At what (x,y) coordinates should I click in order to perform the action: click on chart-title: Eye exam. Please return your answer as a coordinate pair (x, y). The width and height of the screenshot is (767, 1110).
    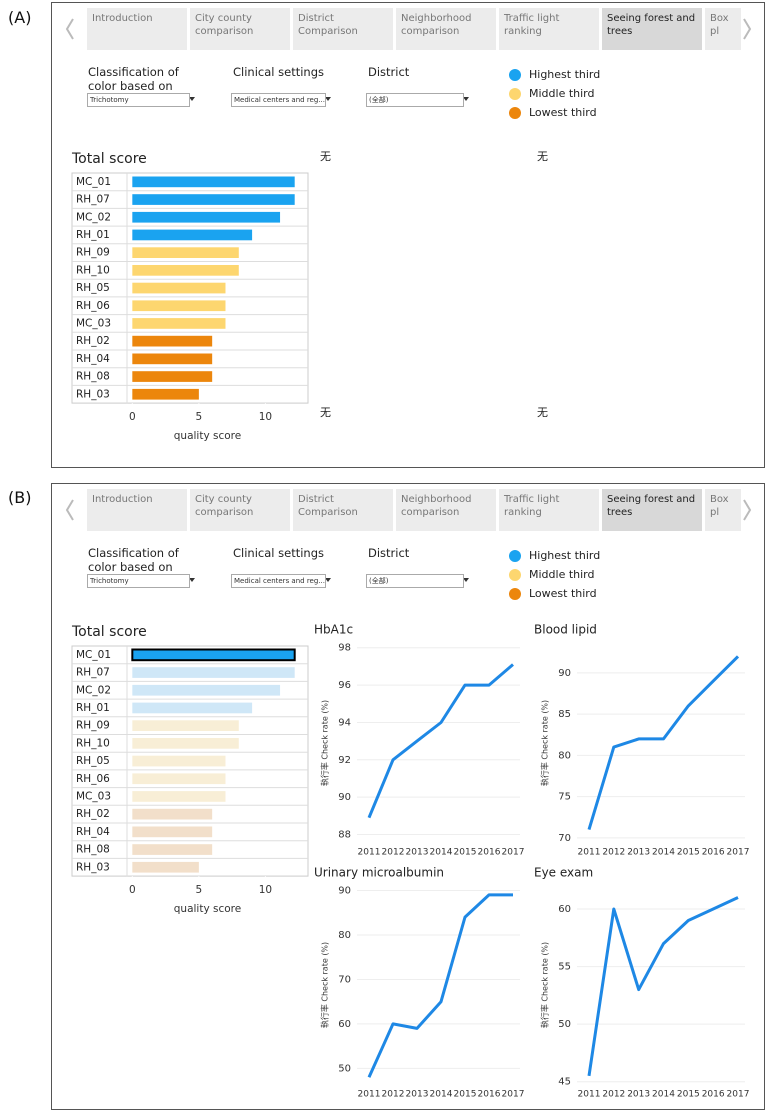
    Looking at the image, I should click on (563, 873).